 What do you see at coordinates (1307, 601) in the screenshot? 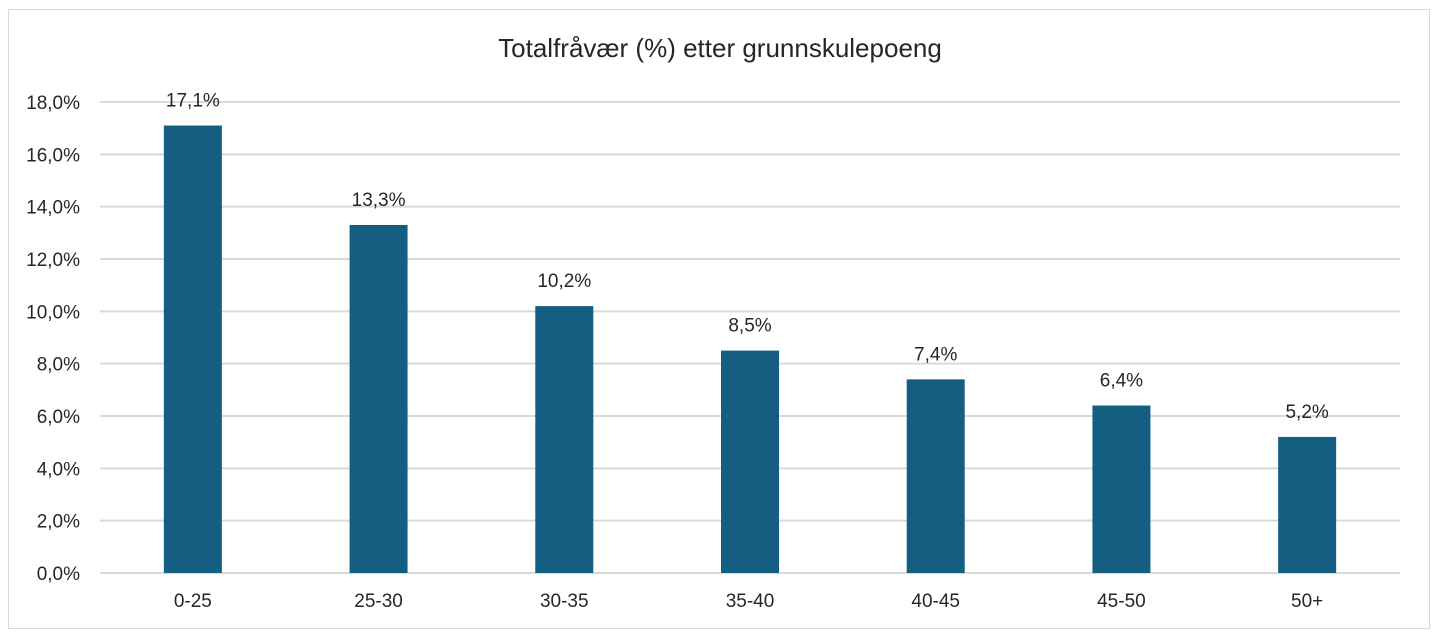
I see `x-category-label-50+: 50+` at bounding box center [1307, 601].